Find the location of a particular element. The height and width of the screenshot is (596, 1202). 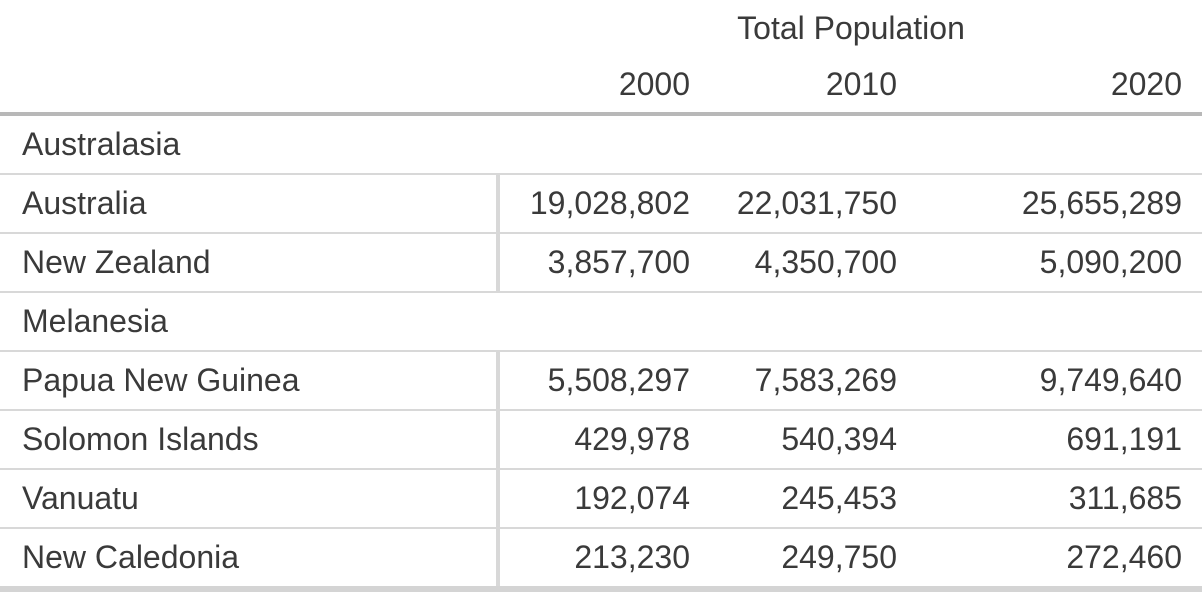

population-2020: 5,090,200 is located at coordinates (1110, 262).